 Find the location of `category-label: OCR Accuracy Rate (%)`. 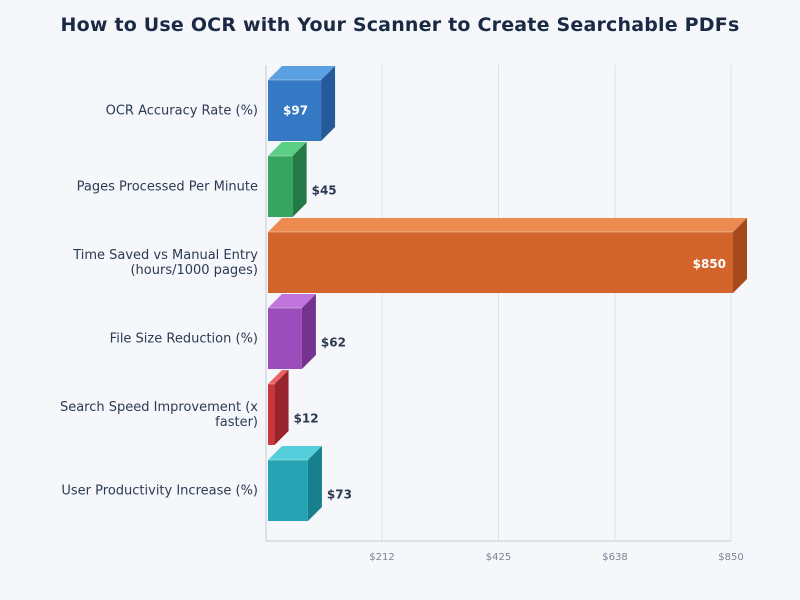

category-label: OCR Accuracy Rate (%) is located at coordinates (182, 111).